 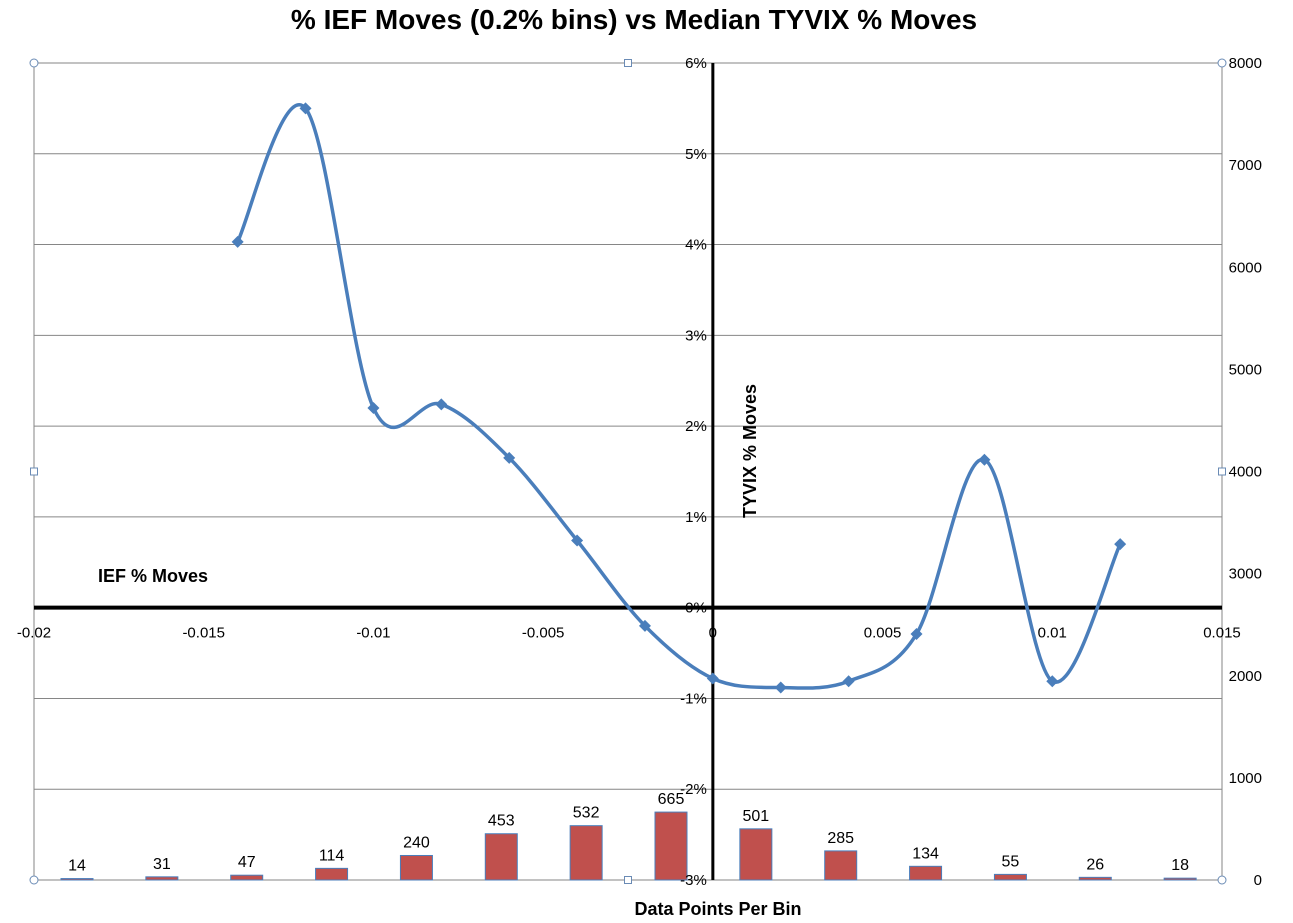 I want to click on bar-label-1: 31, so click(x=162, y=864).